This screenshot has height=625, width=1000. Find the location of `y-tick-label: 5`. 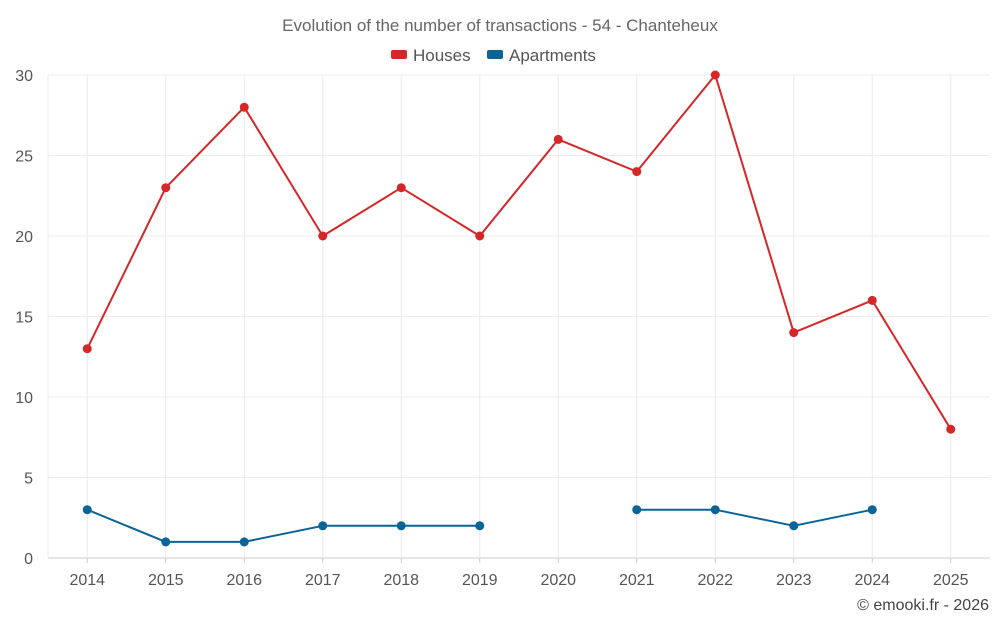

y-tick-label: 5 is located at coordinates (28, 479).